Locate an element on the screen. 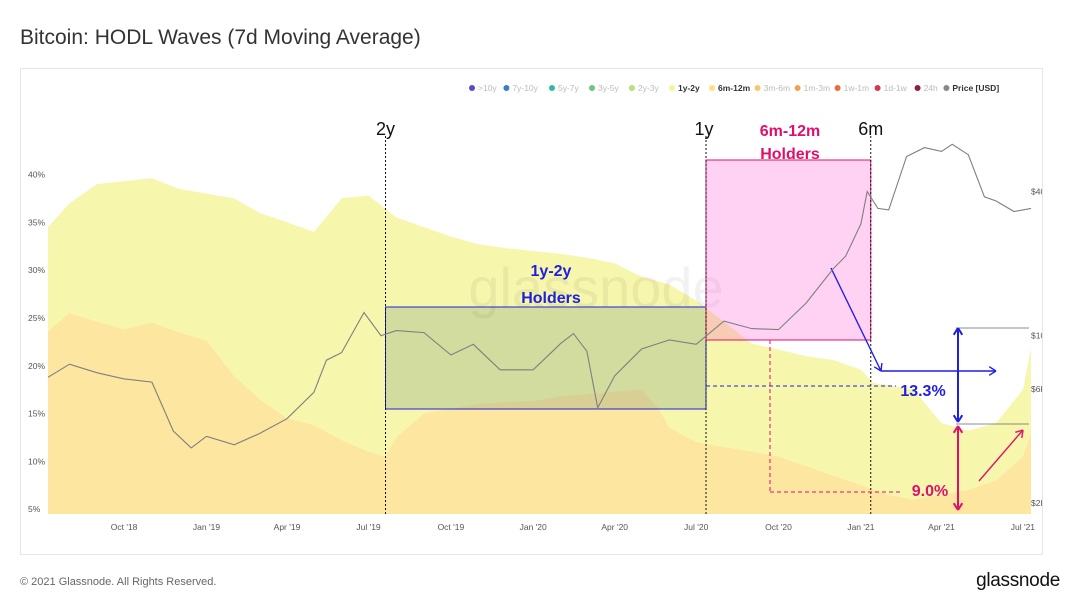  legend-item-6: 6m-12m is located at coordinates (730, 88).